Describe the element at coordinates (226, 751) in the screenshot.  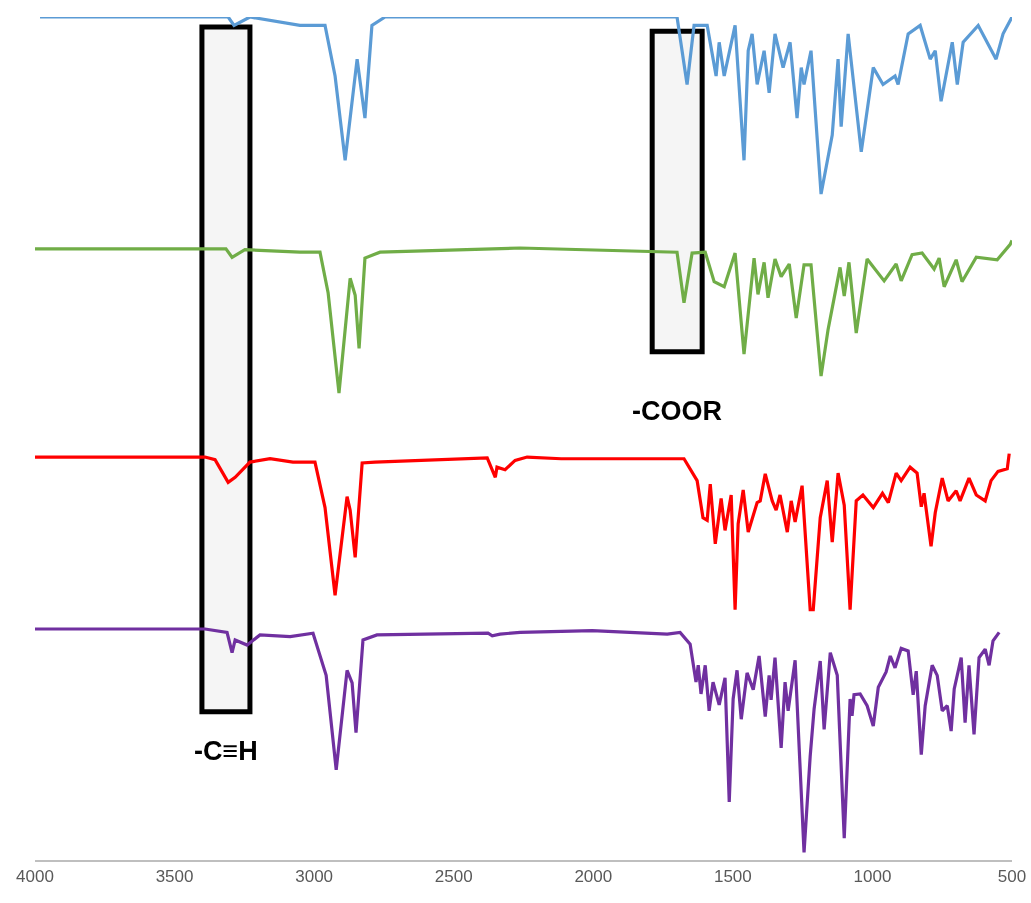
I see `band-label: -C≡H` at that location.